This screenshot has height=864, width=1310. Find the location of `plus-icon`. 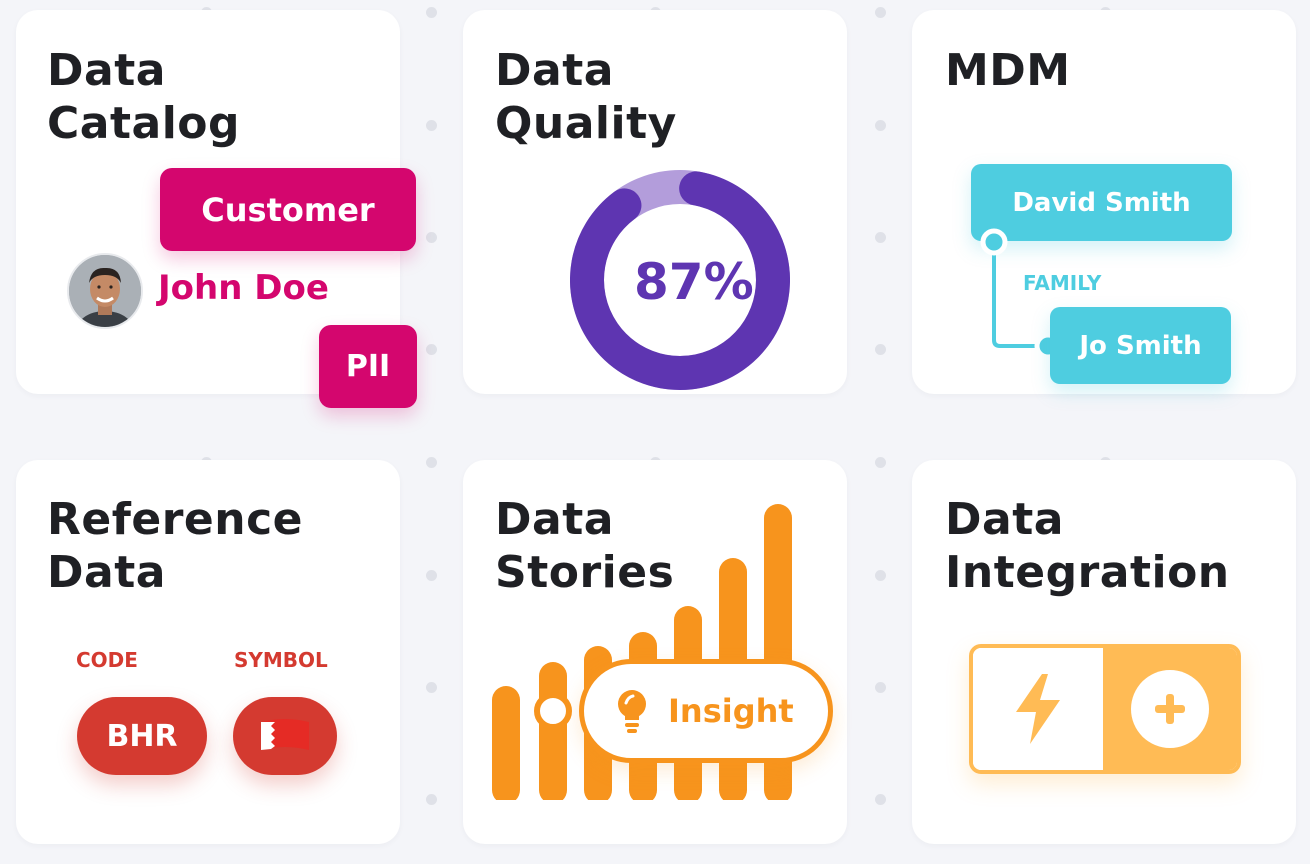

plus-icon is located at coordinates (1170, 709).